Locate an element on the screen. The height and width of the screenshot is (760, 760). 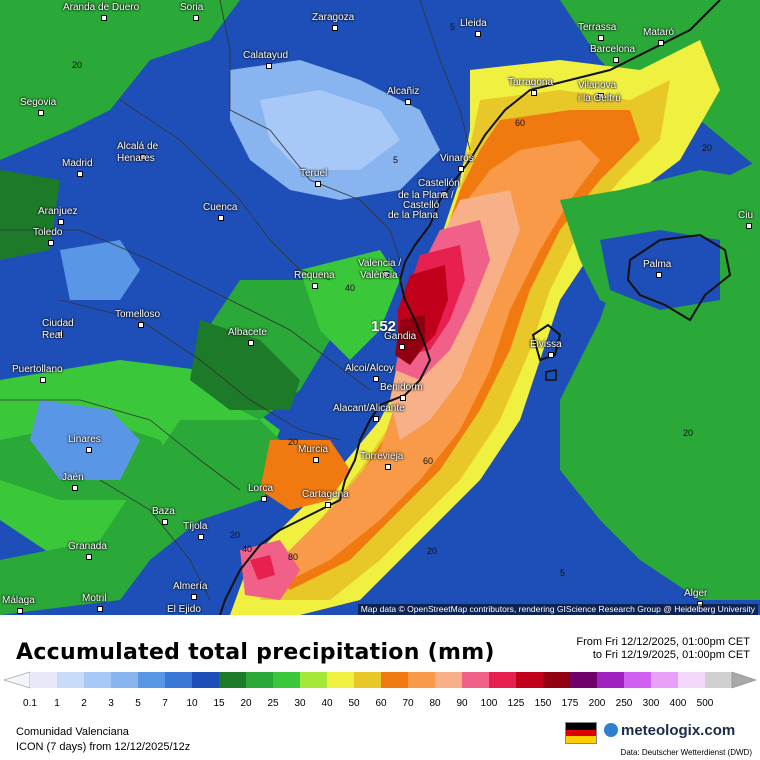
legend-tick-label: 1 is located at coordinates (57, 703).